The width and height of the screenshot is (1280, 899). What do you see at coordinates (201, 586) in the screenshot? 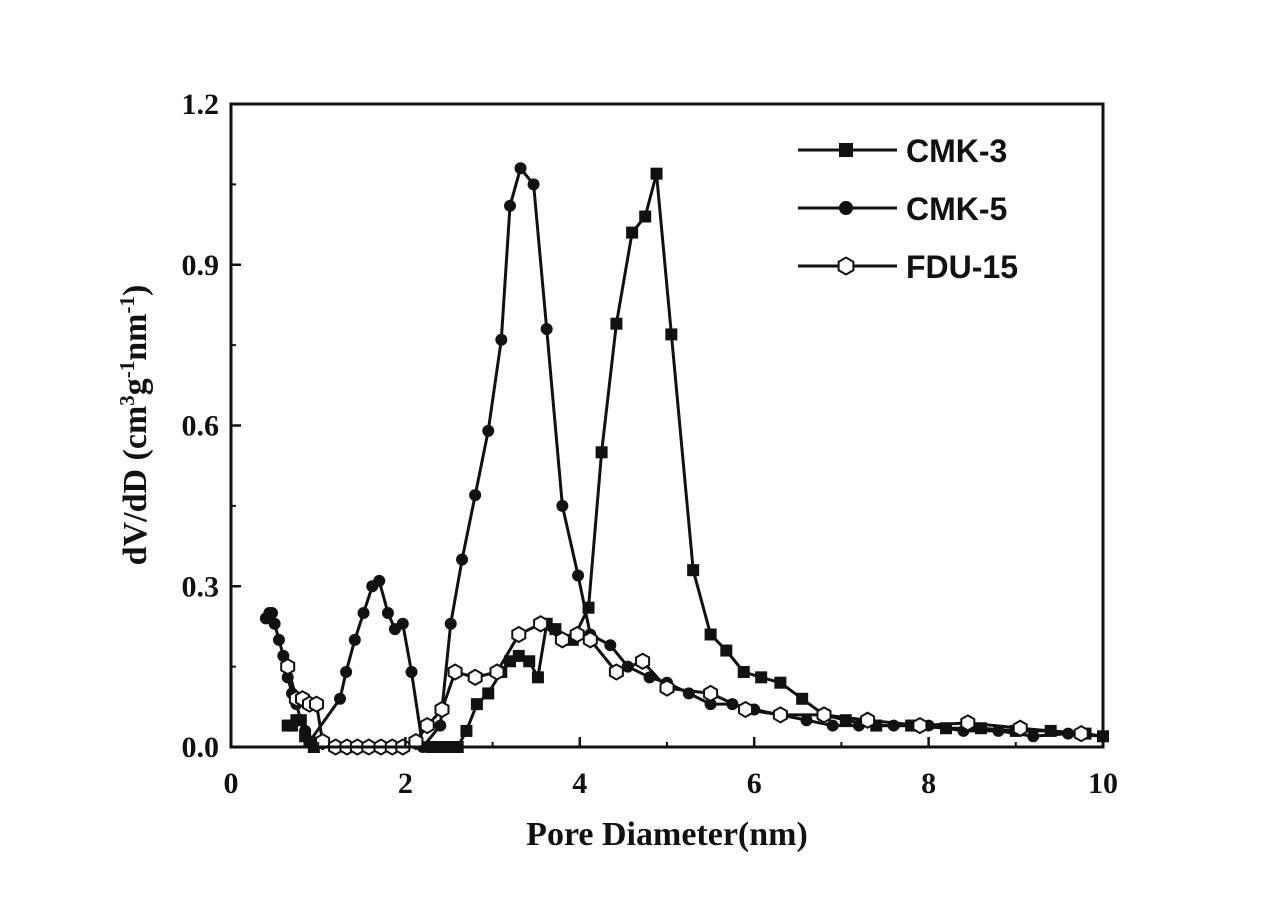
I see `y-tick-label: 0.3` at bounding box center [201, 586].